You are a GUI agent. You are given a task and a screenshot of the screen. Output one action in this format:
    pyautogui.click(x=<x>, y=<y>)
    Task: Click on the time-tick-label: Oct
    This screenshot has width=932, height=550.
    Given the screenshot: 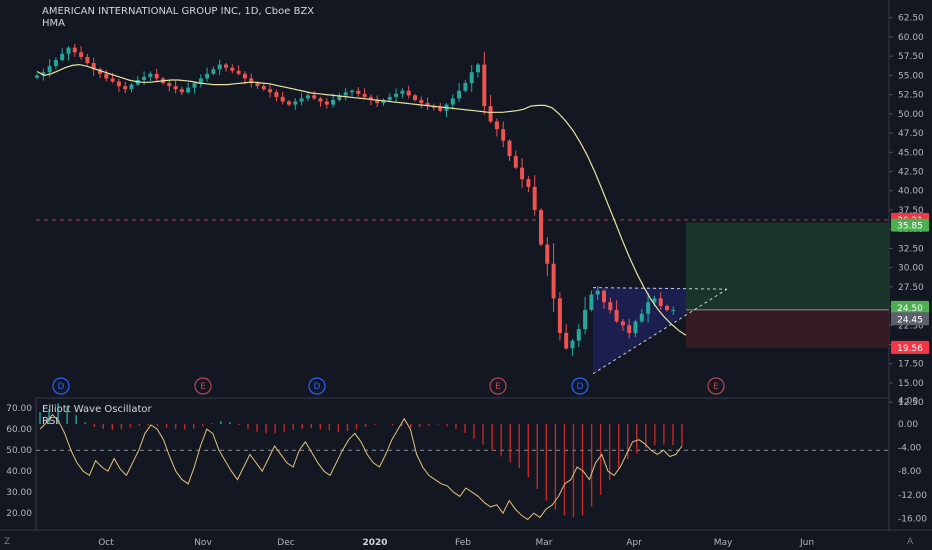 What is the action you would take?
    pyautogui.click(x=106, y=543)
    